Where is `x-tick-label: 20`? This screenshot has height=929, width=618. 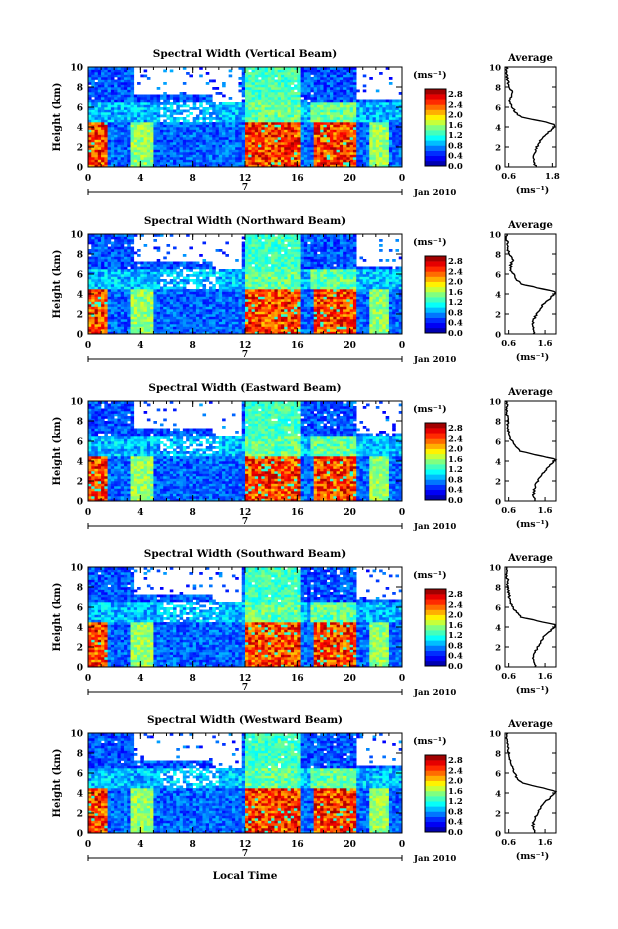
x-tick-label: 20 is located at coordinates (349, 346).